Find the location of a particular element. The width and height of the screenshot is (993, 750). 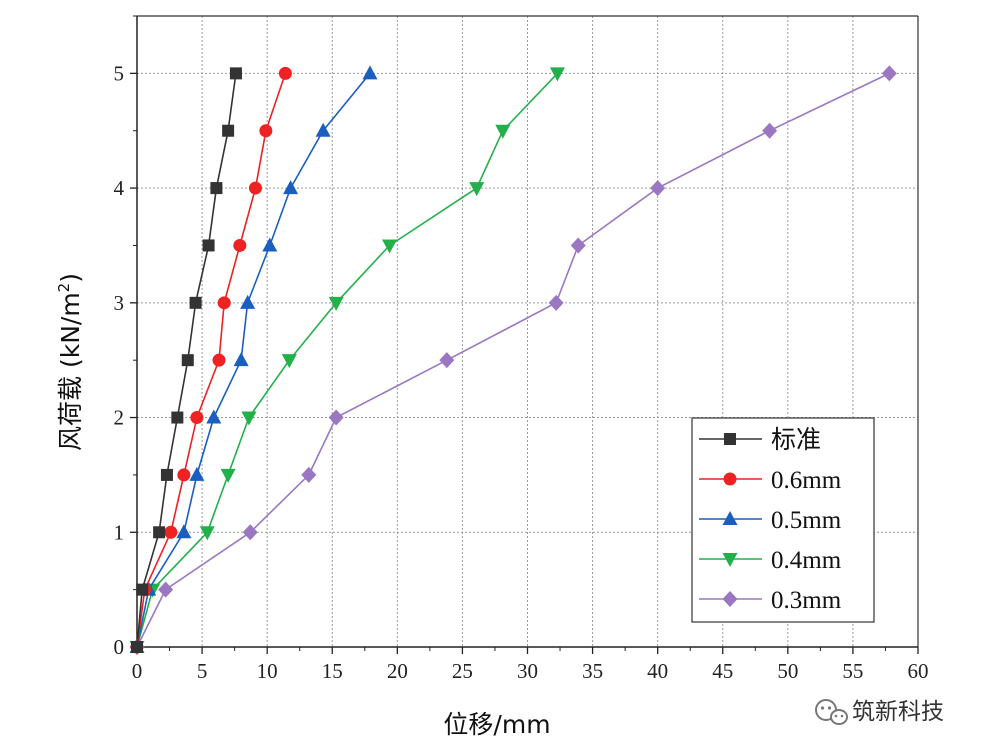

x-tick-label: 20 is located at coordinates (397, 671).